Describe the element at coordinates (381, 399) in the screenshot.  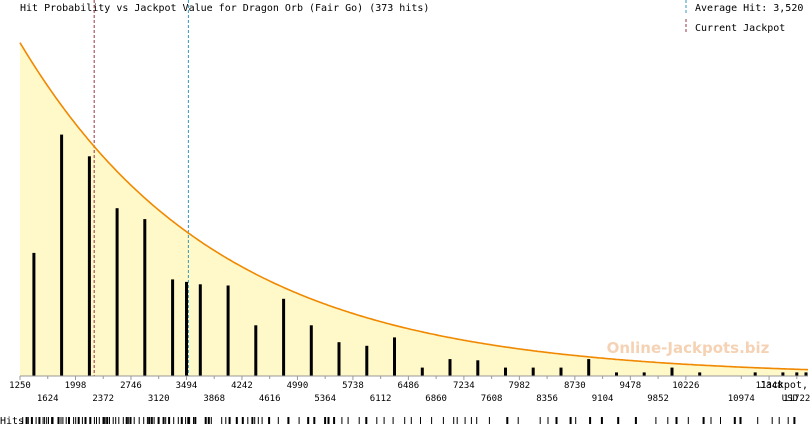
I see `x-tick-label: 6112` at that location.